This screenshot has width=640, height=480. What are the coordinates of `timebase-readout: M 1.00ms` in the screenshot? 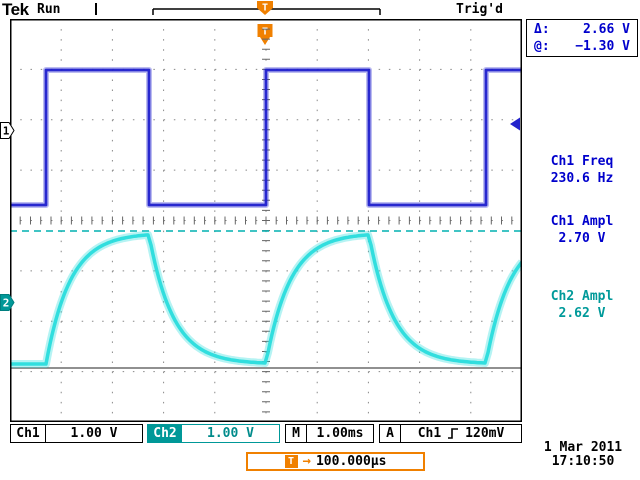 It's located at (329, 433).